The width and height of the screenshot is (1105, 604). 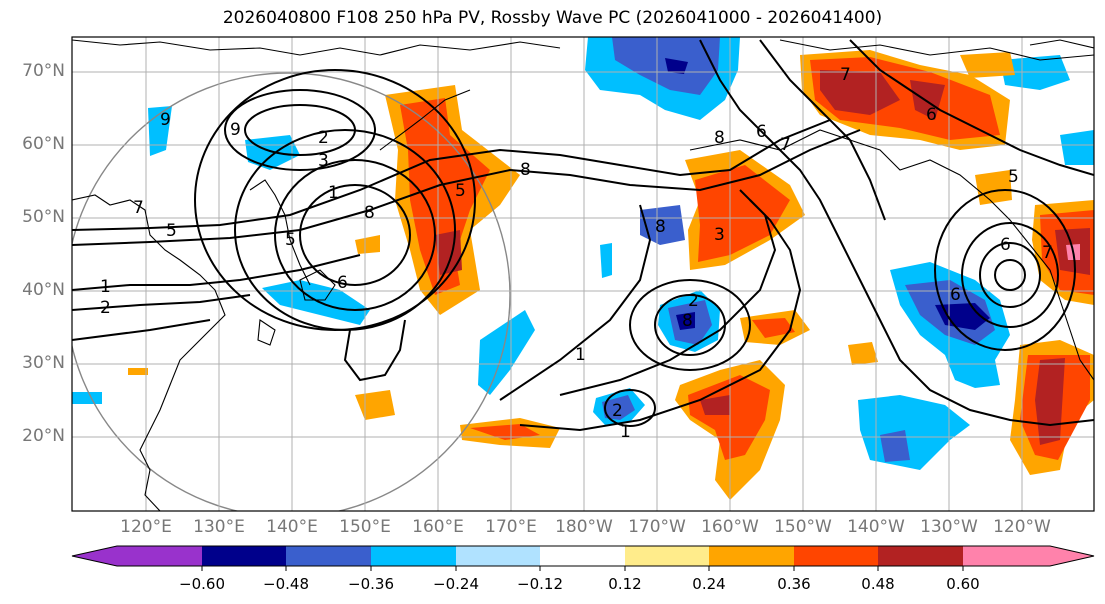 What do you see at coordinates (625, 584) in the screenshot?
I see `colorbar-tick-label: 0.12` at bounding box center [625, 584].